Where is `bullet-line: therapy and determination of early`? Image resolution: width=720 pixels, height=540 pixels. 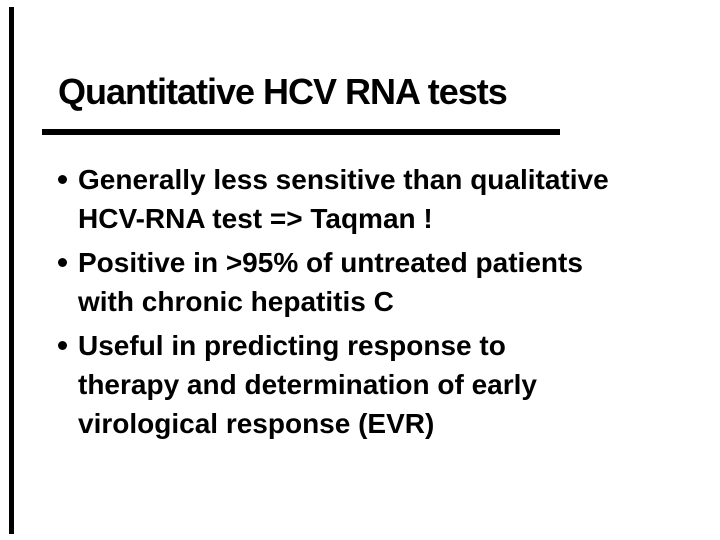 bullet-line: therapy and determination of early is located at coordinates (307, 384).